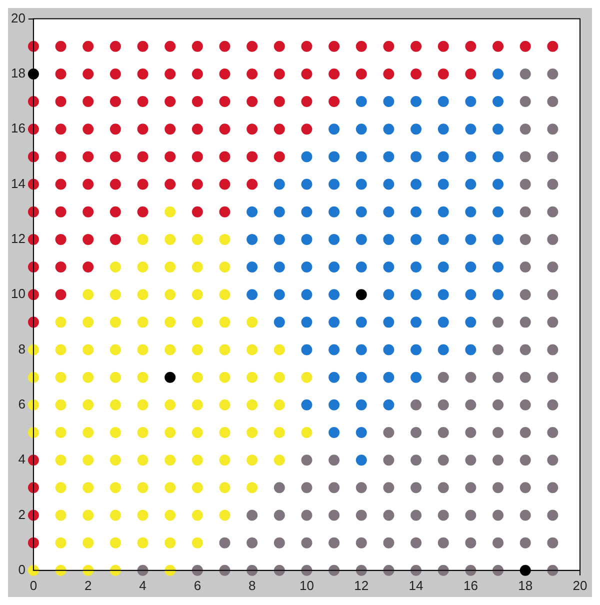 This screenshot has width=600, height=605. I want to click on x-tick-label: 10, so click(306, 585).